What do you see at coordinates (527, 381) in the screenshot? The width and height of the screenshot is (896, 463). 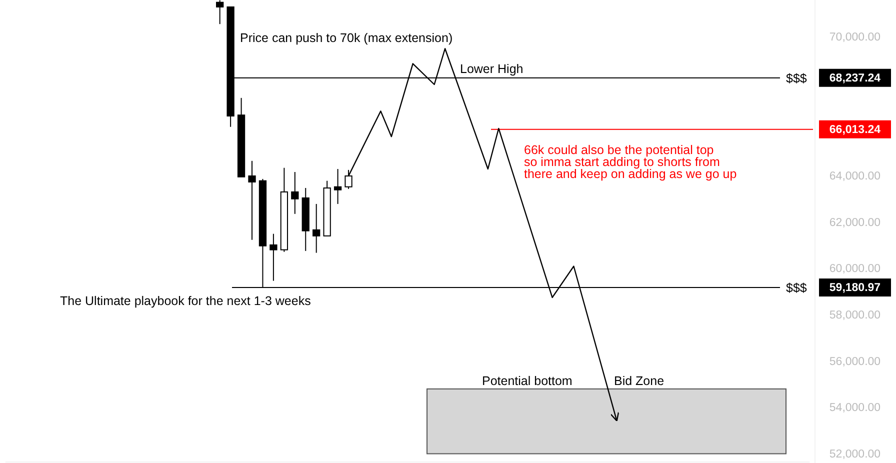 I see `annotation: Potential bottom` at bounding box center [527, 381].